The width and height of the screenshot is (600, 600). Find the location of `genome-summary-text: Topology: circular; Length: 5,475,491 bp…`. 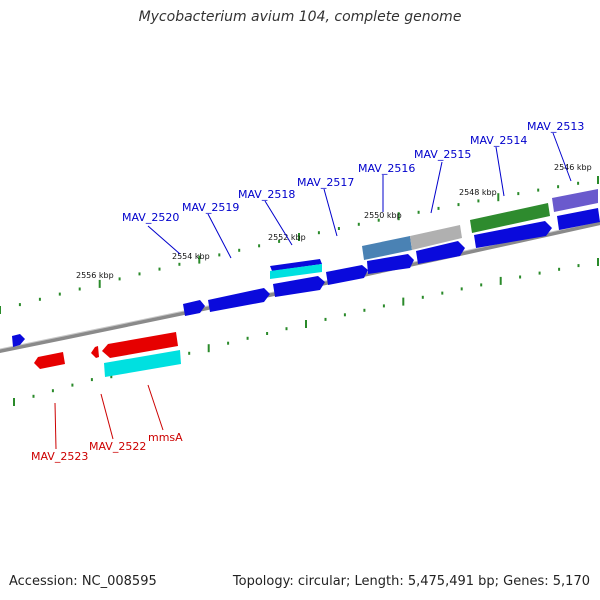

genome-summary-text: Topology: circular; Length: 5,475,491 bp… is located at coordinates (411, 581).